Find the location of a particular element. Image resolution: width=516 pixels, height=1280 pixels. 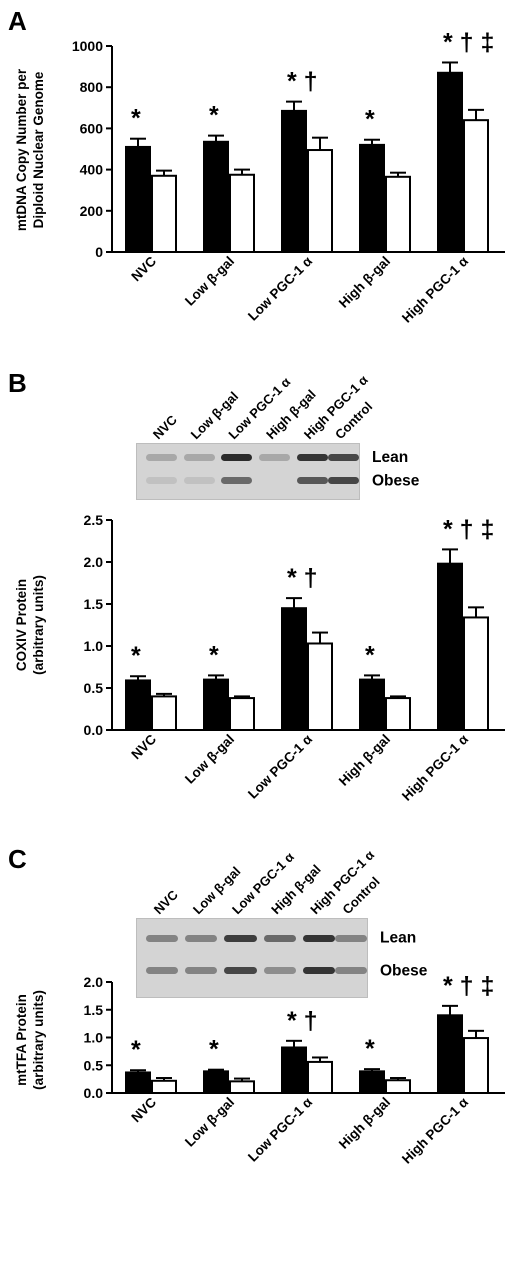

y-axis-label: COXIV Protein is located at coordinates (21, 625).